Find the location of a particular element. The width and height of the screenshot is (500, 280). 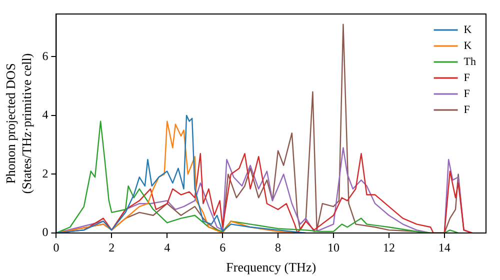

y-tick-label: 2 is located at coordinates (45, 173).